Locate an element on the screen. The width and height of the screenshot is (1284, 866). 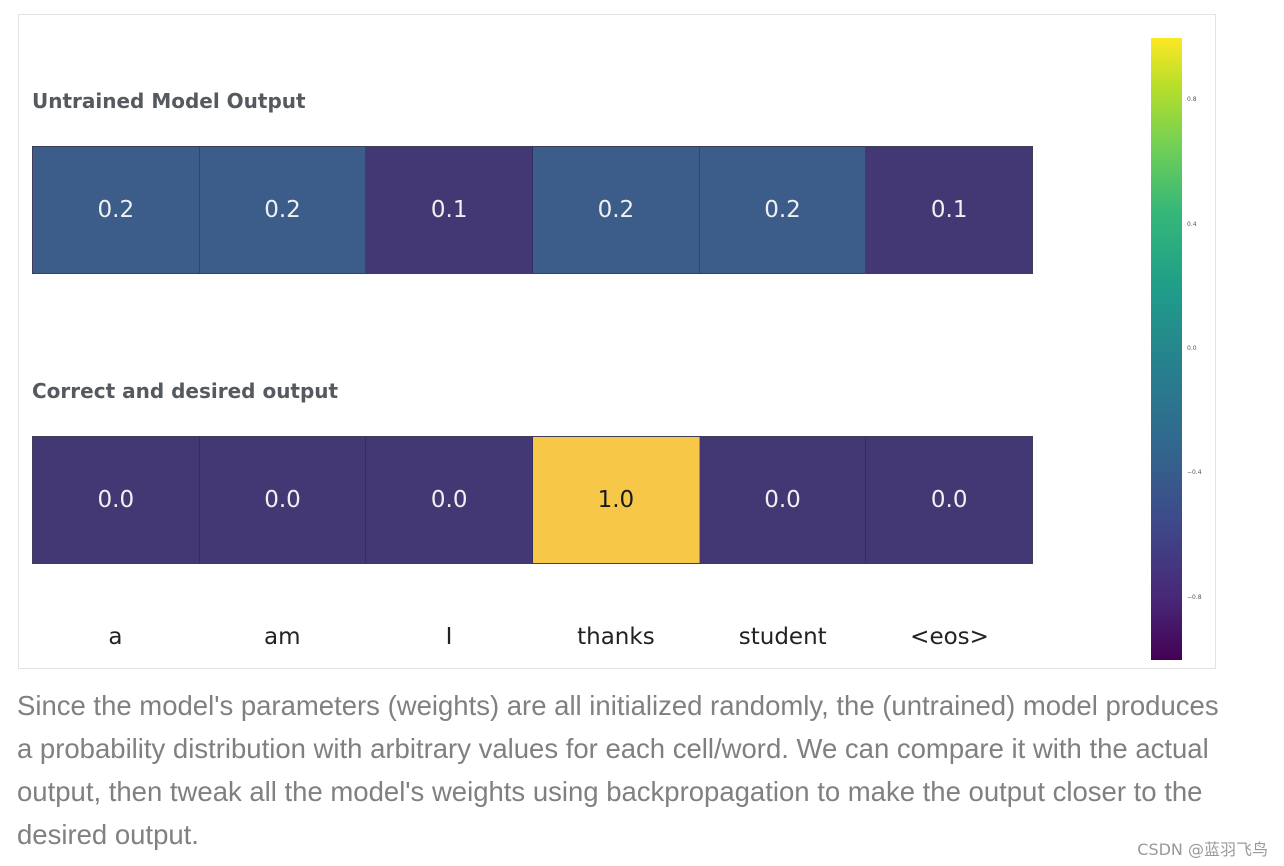
category-label: thanks is located at coordinates (616, 637).